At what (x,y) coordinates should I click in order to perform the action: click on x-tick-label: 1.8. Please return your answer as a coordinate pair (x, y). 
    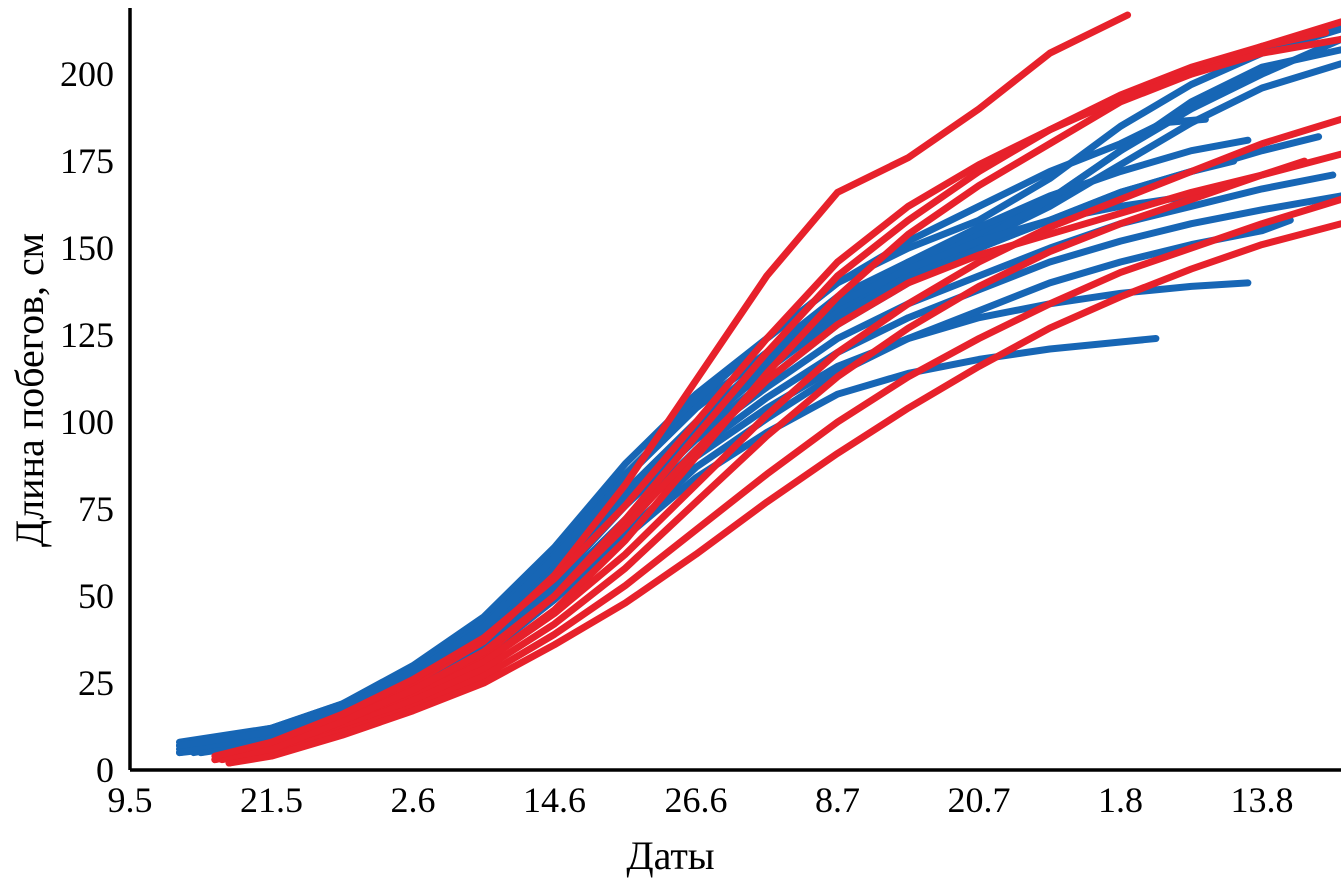
    Looking at the image, I should click on (1120, 800).